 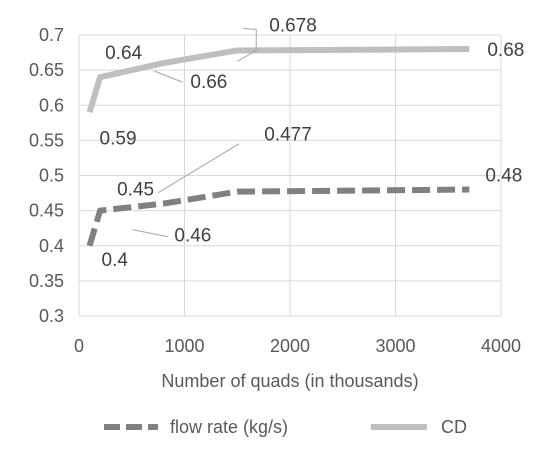 I want to click on x-tick-label: 1000, so click(x=184, y=346).